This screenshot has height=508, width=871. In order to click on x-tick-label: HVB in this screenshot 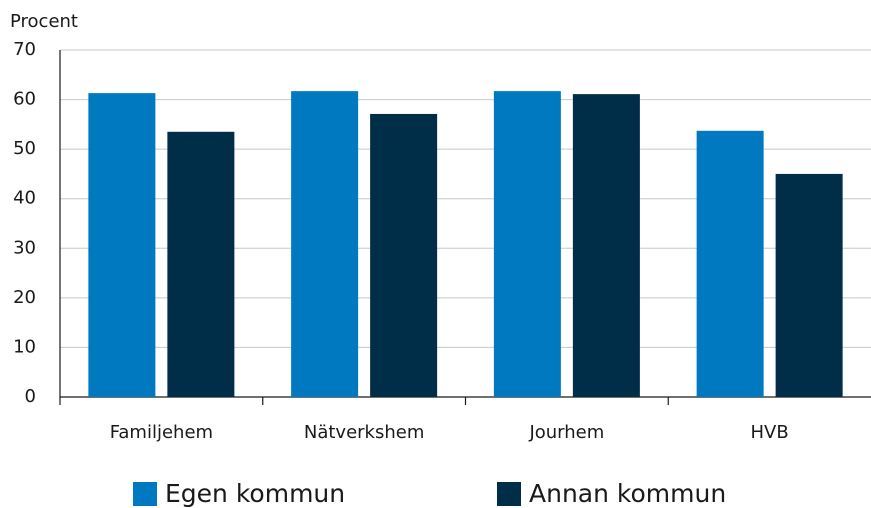, I will do `click(770, 432)`.